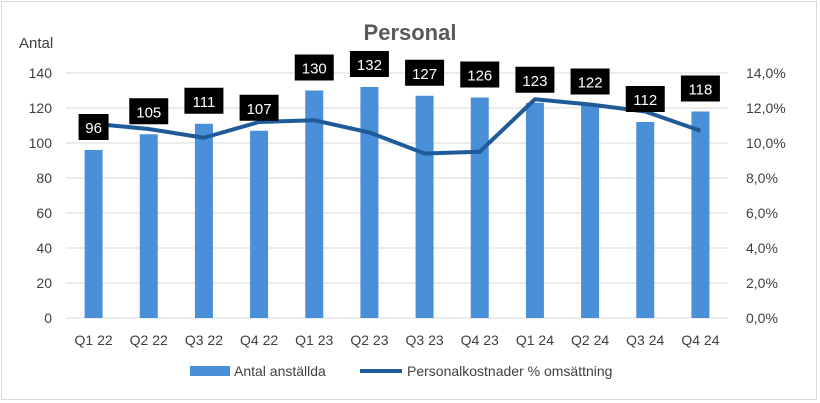 This screenshot has width=820, height=403. I want to click on data-label: 126, so click(479, 76).